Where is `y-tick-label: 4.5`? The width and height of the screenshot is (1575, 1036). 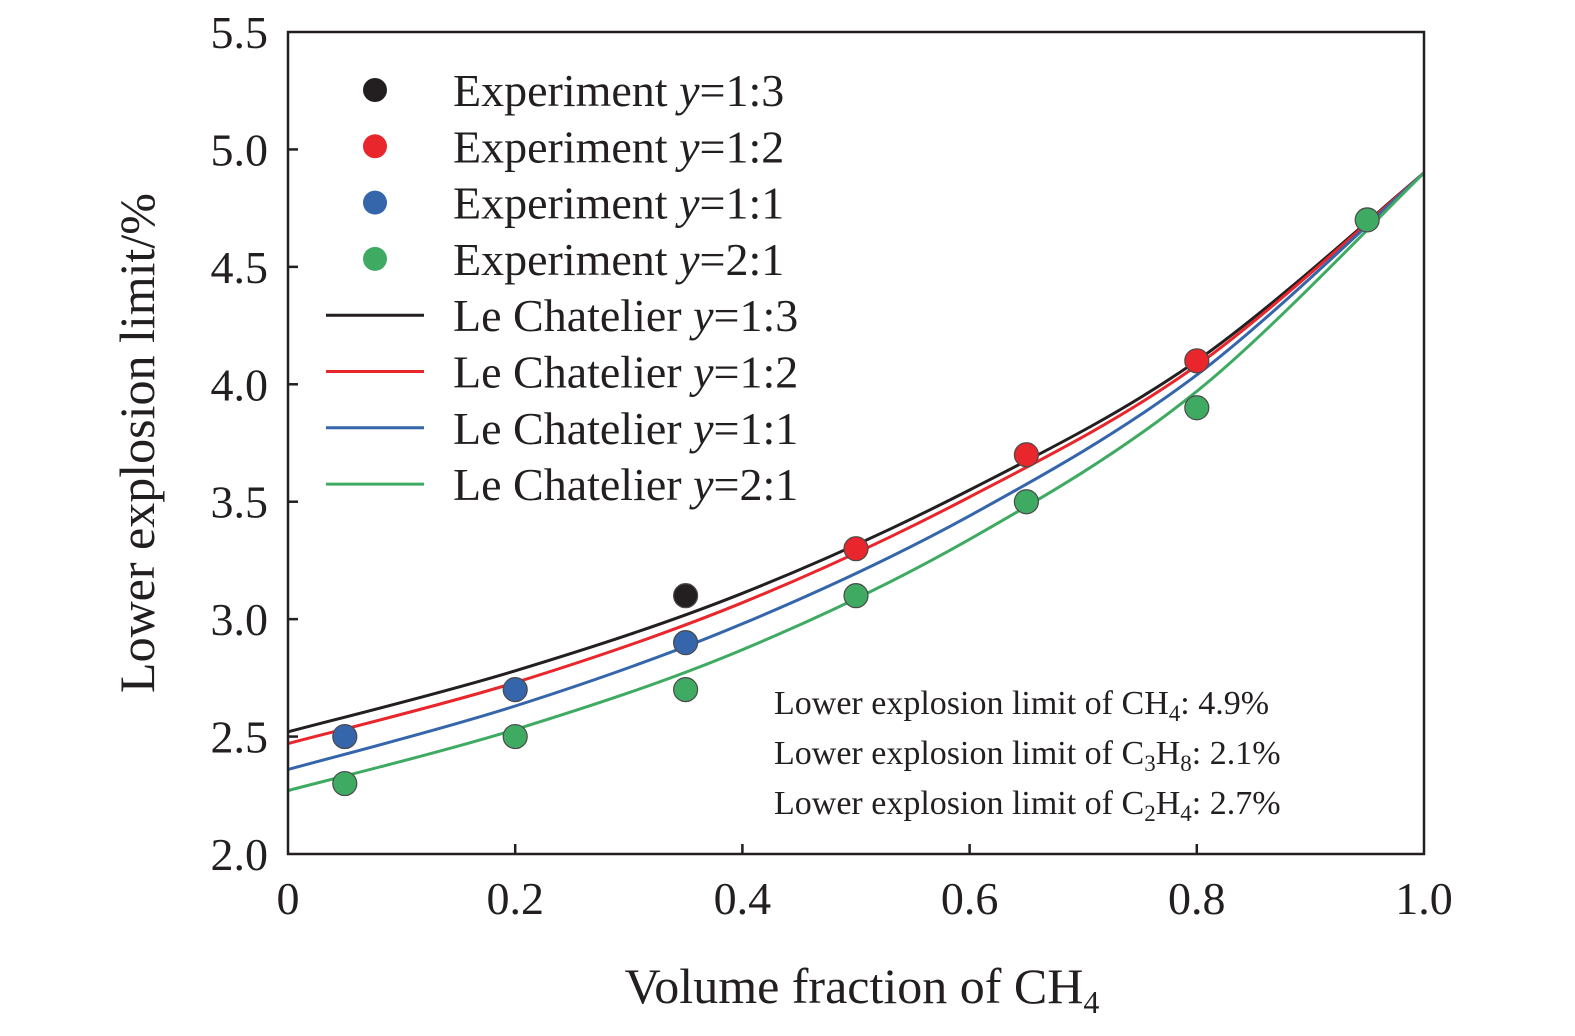 y-tick-label: 4.5 is located at coordinates (240, 267).